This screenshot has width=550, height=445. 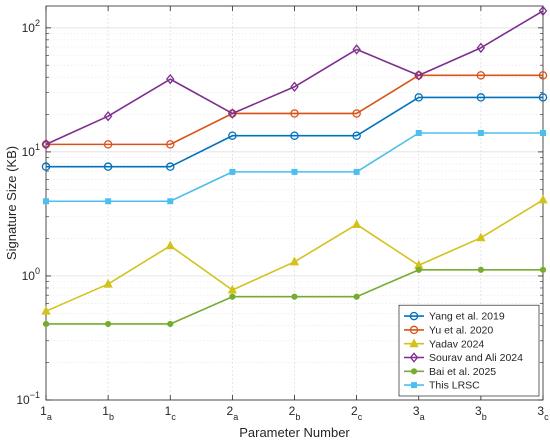 What do you see at coordinates (171, 413) in the screenshot?
I see `x-tick-label: 1c` at bounding box center [171, 413].